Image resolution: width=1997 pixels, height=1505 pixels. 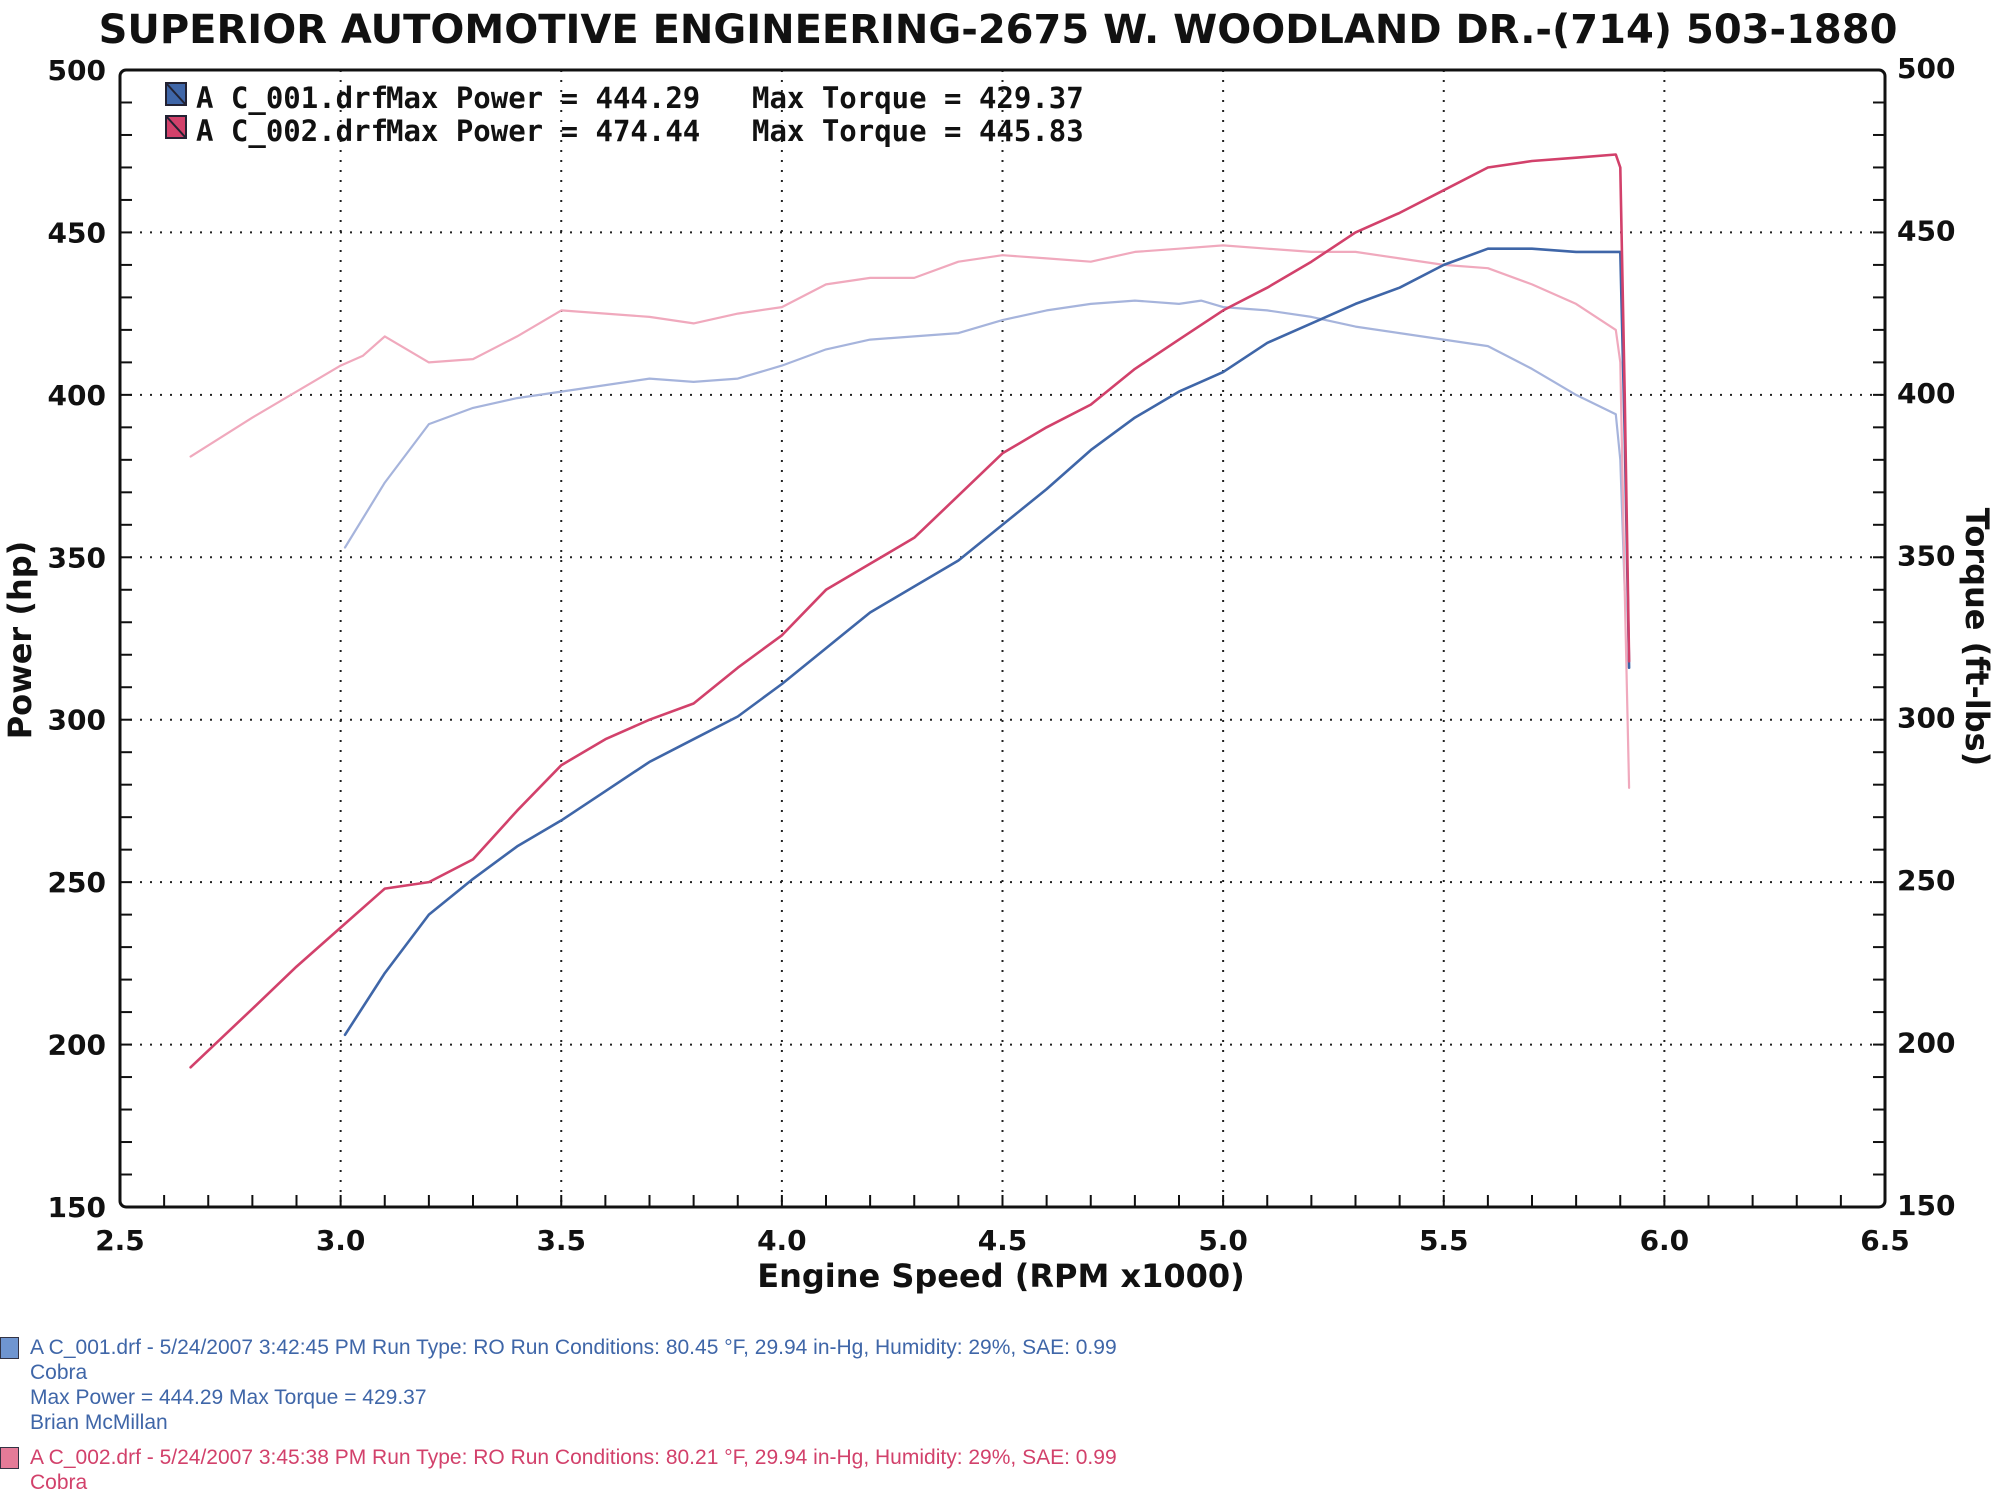 What do you see at coordinates (292, 131) in the screenshot?
I see `legend-file-run-2: A C_002.drf` at bounding box center [292, 131].